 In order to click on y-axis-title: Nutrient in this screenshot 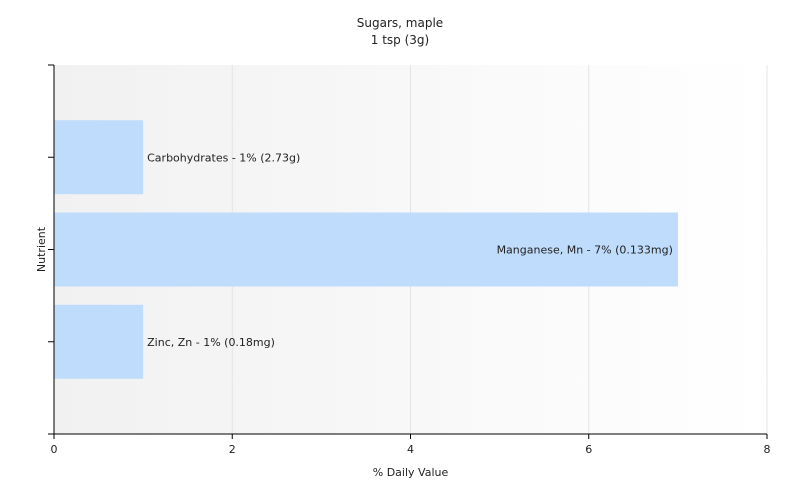, I will do `click(41, 249)`.